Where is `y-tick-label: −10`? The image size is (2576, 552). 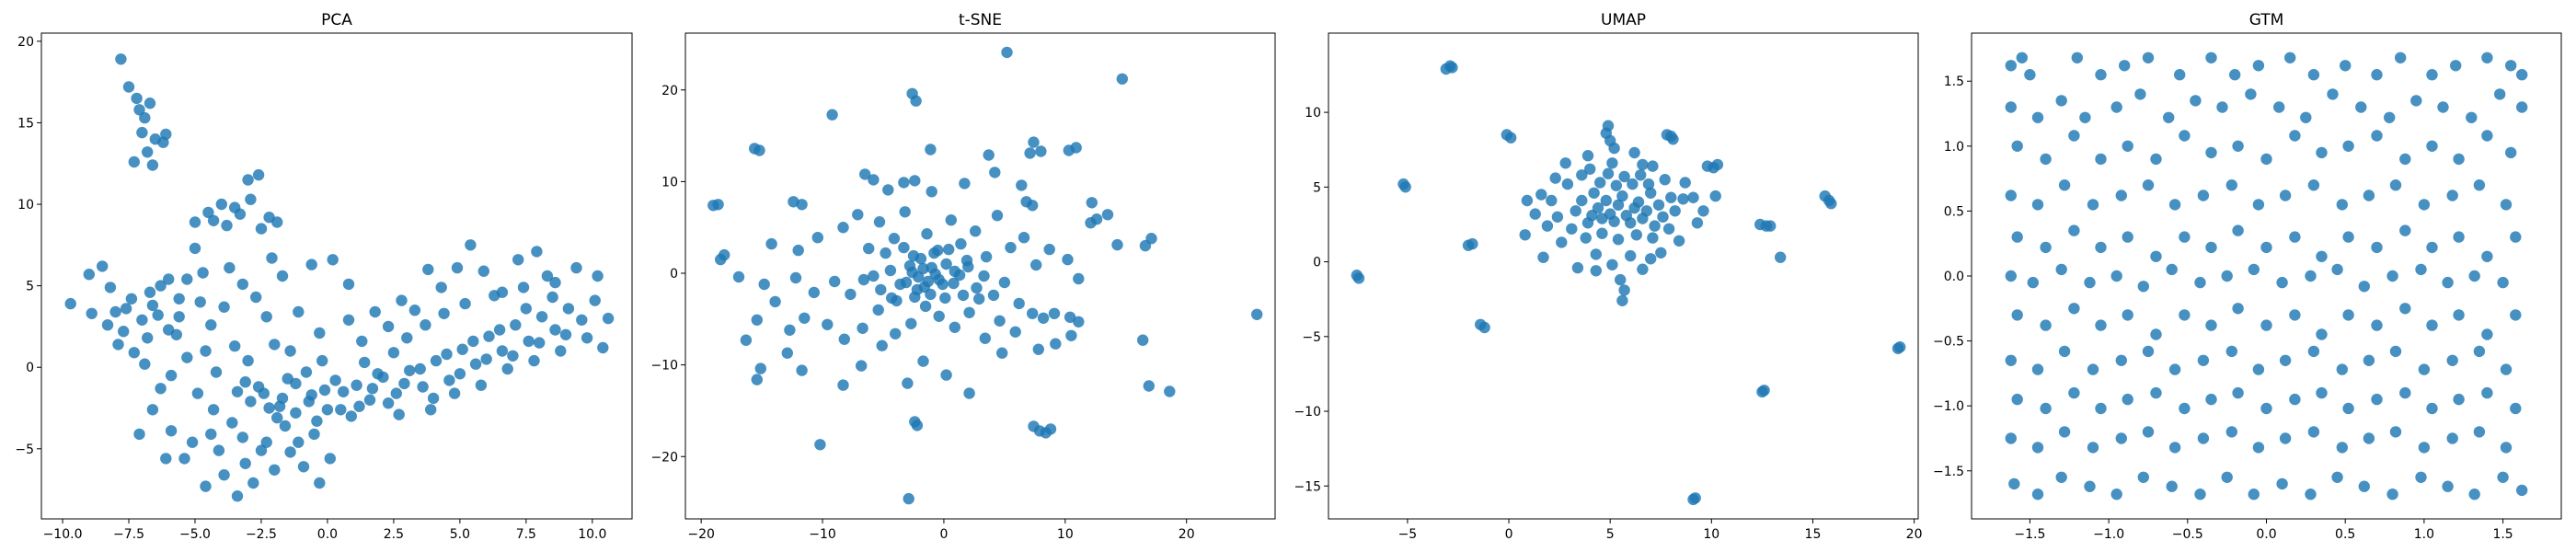
y-tick-label: −10 is located at coordinates (1307, 412).